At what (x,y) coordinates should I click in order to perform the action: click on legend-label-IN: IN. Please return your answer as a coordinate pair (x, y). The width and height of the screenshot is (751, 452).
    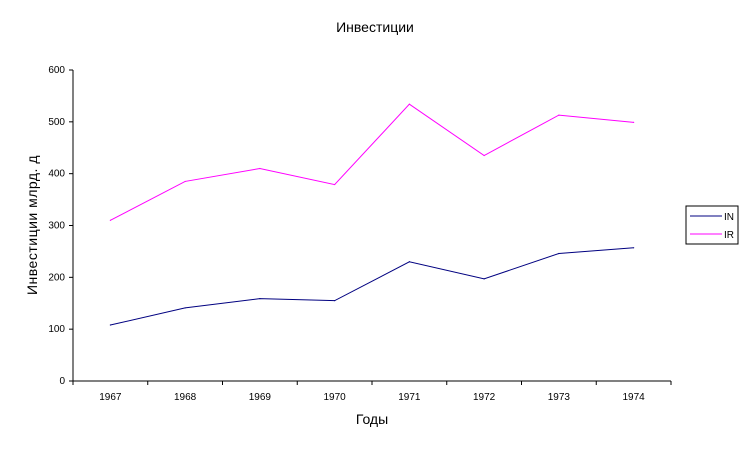
    Looking at the image, I should click on (729, 217).